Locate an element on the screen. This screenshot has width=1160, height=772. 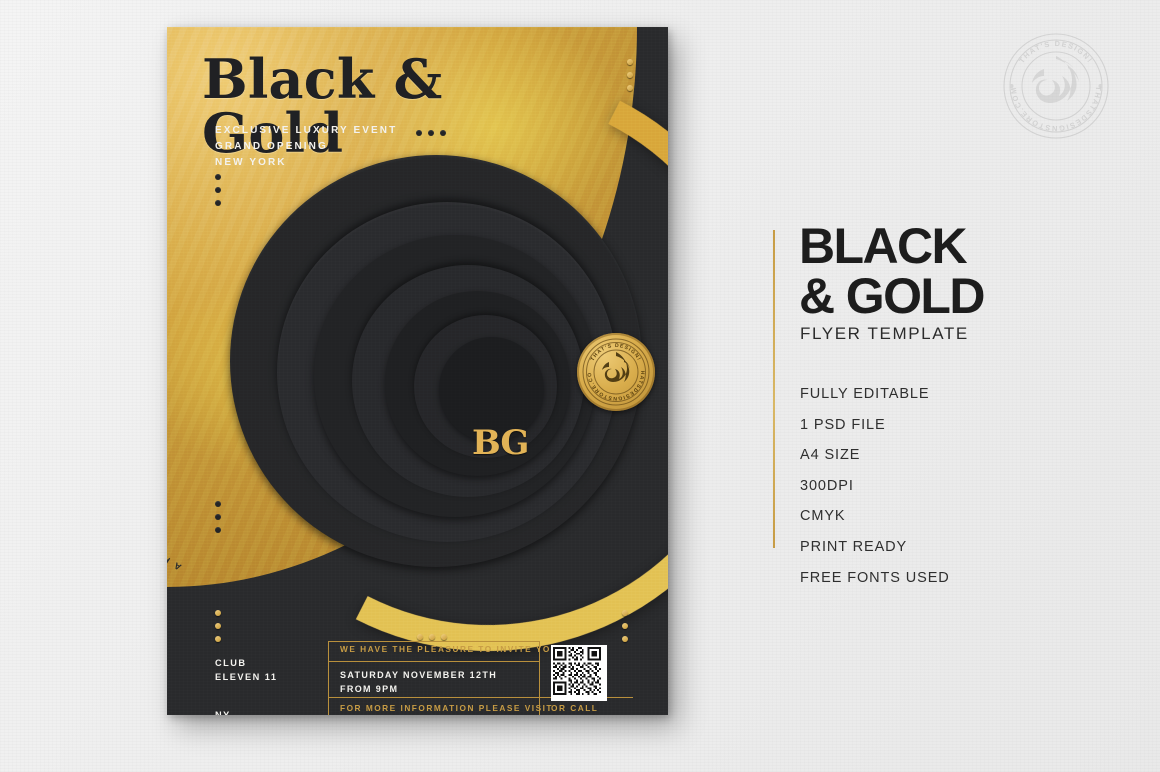
dot-cluster-left-lower is located at coordinates (218, 517).